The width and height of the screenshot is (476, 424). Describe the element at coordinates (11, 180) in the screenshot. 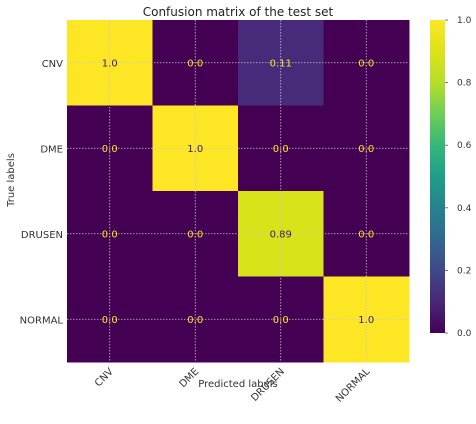

I see `y-axis-label: True labels` at that location.